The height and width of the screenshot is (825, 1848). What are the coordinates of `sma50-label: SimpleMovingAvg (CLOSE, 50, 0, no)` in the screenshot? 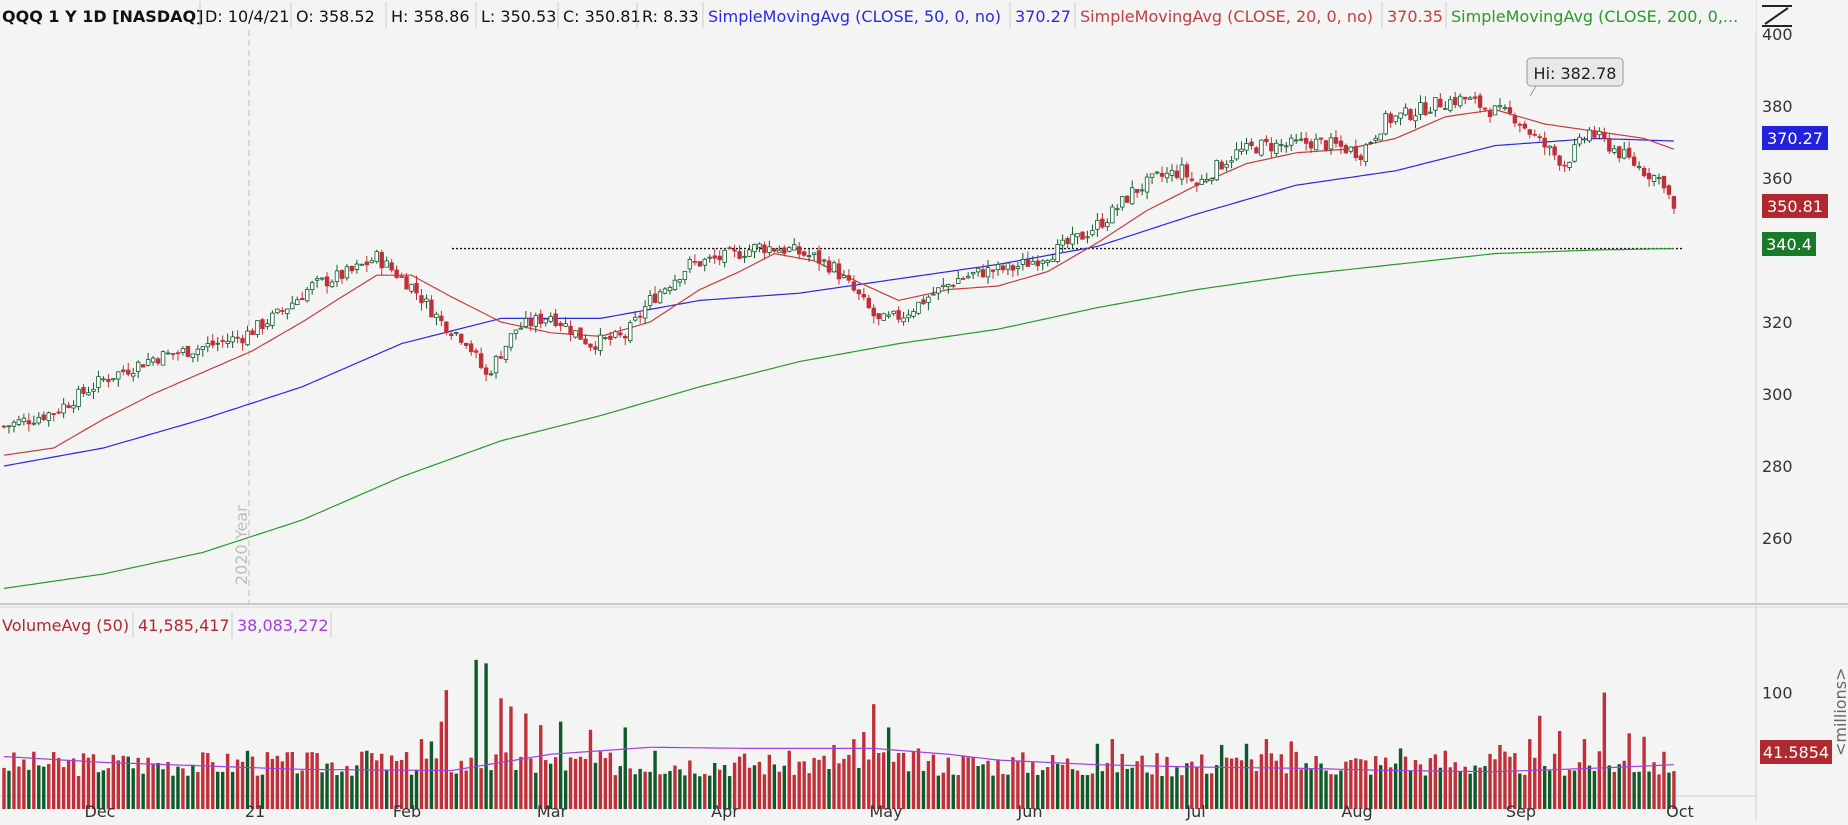 It's located at (854, 16).